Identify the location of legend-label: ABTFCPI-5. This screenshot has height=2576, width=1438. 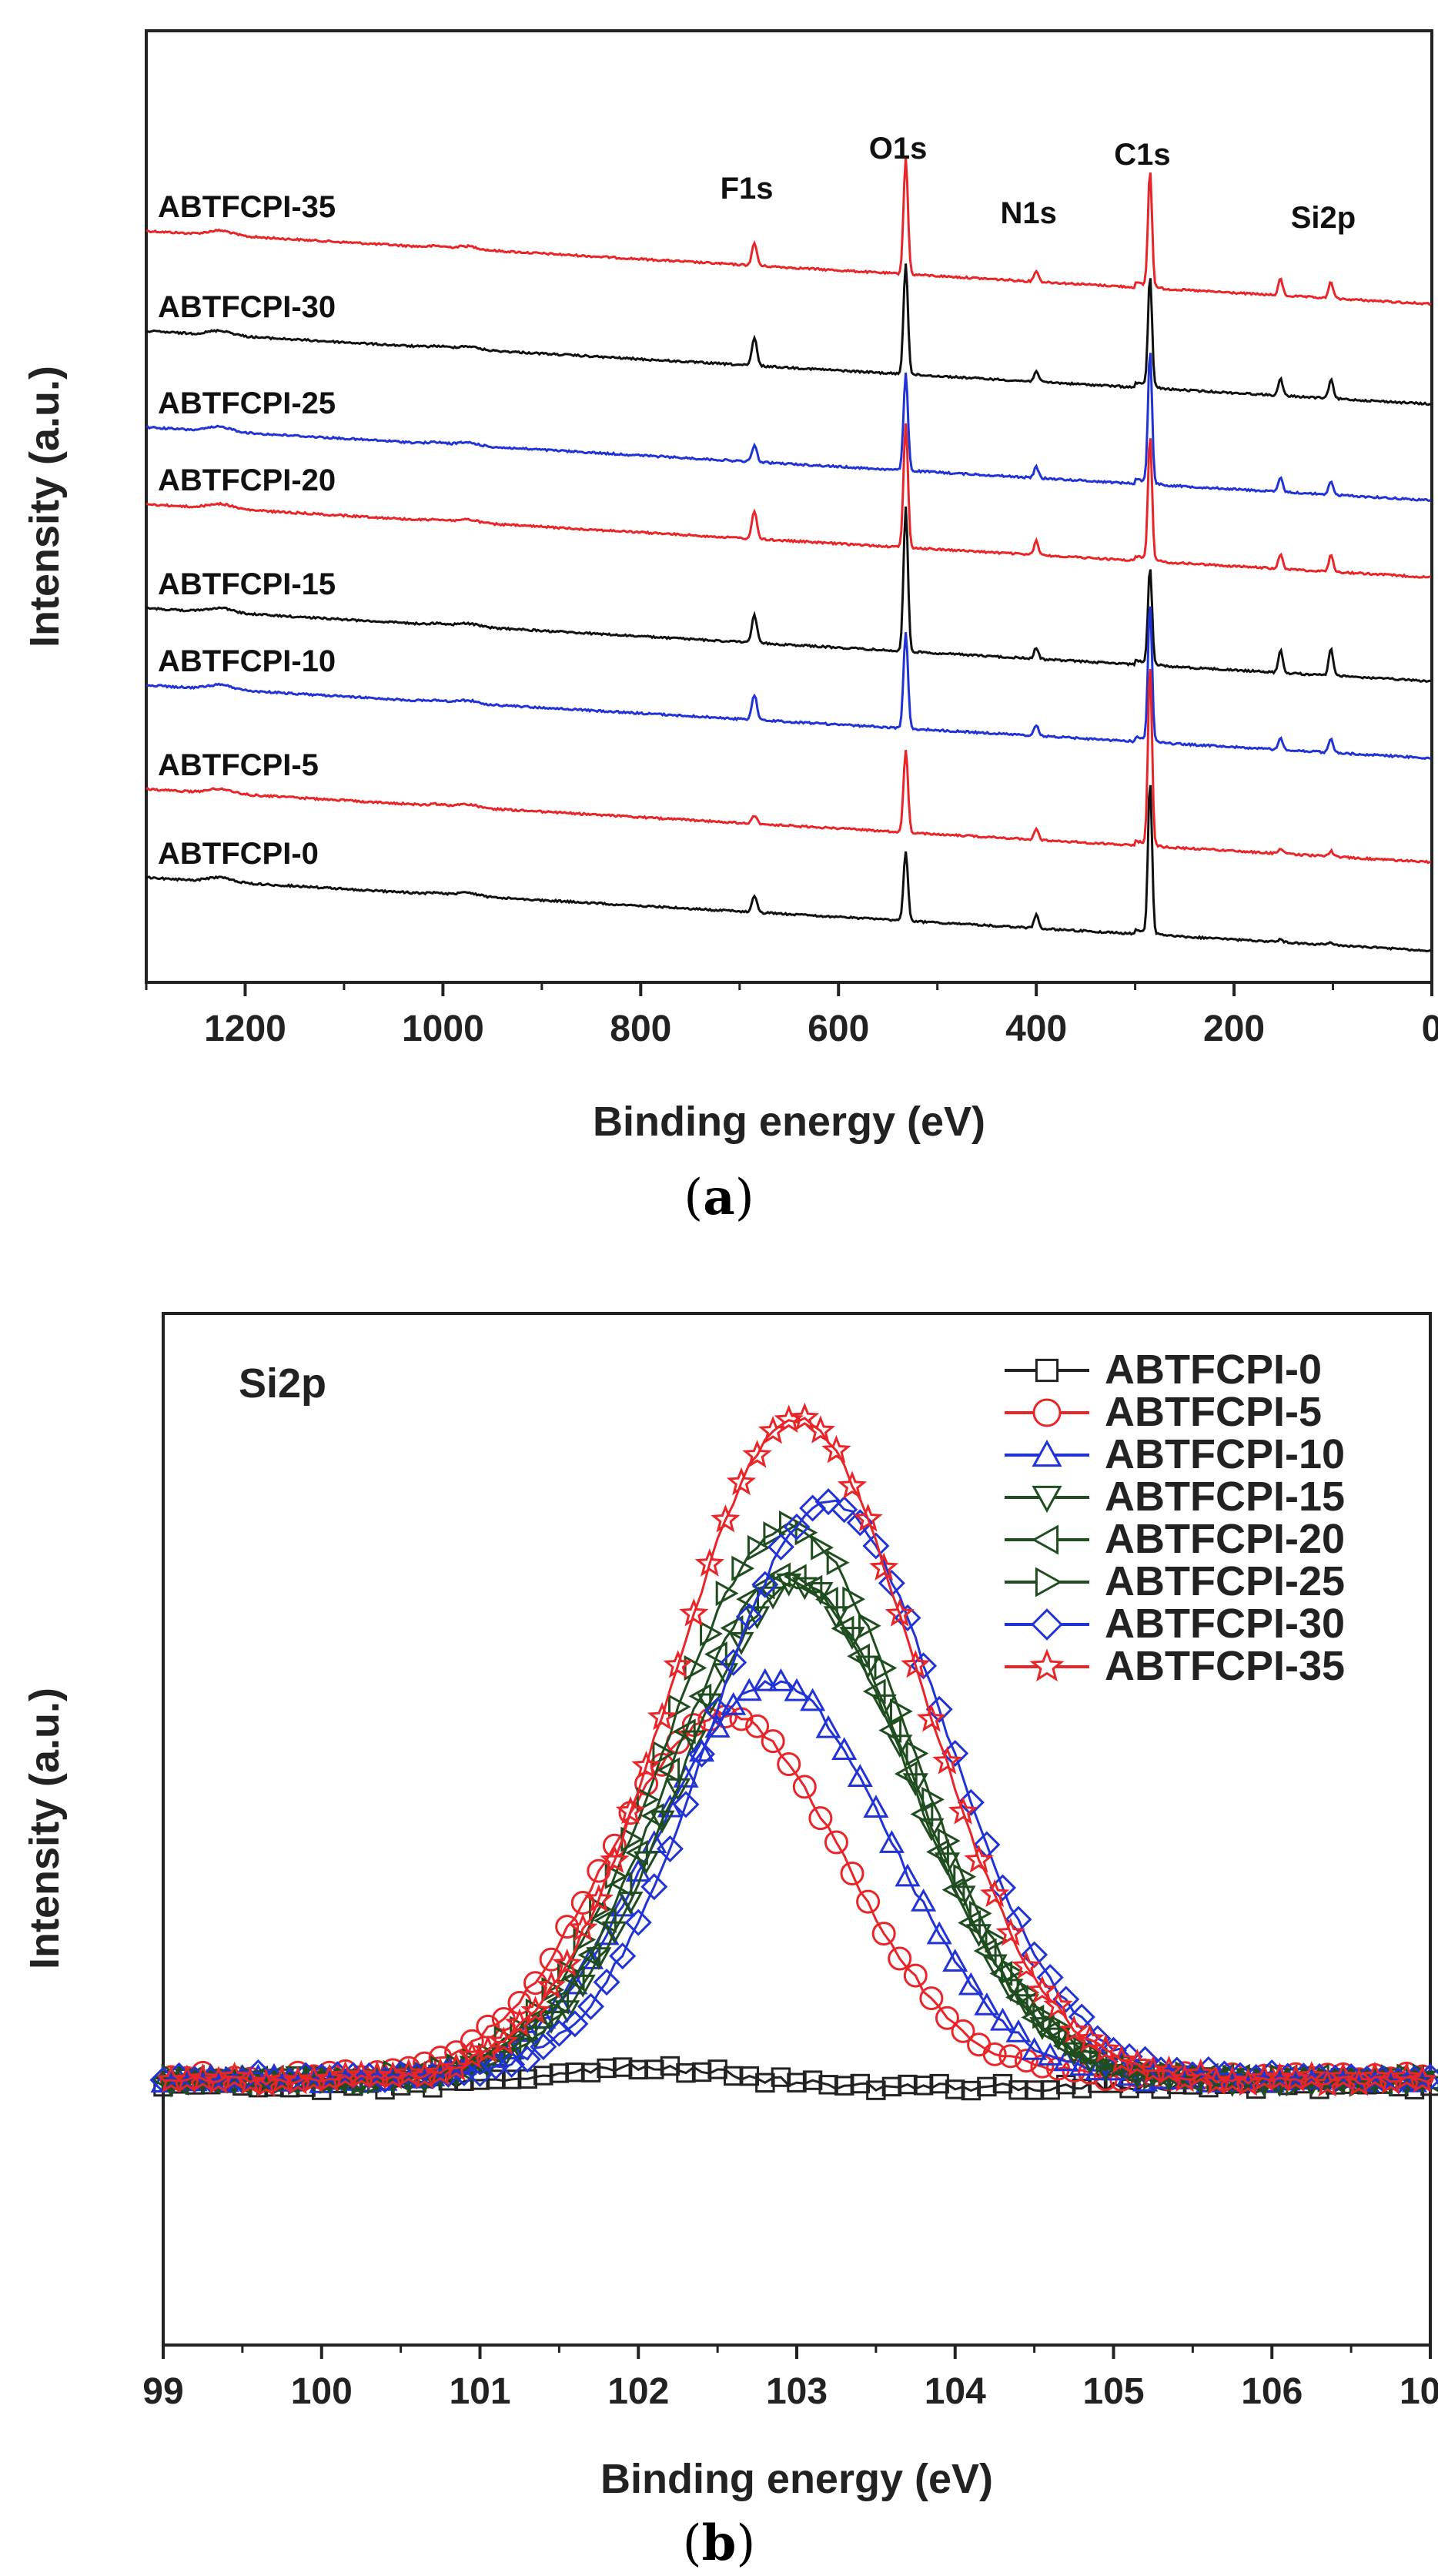
(1214, 1412).